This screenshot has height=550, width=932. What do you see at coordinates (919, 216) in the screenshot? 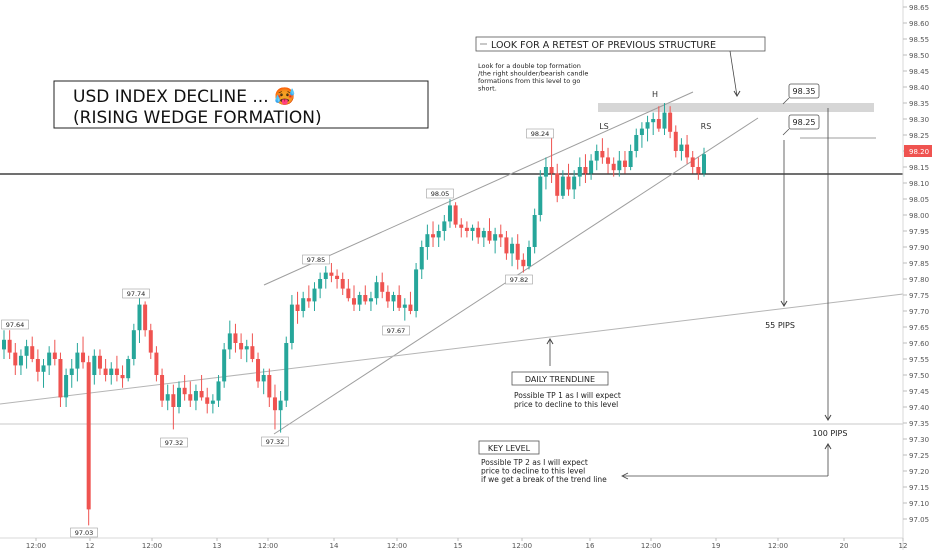
I see `y-tick-label: 98.00` at bounding box center [919, 216].